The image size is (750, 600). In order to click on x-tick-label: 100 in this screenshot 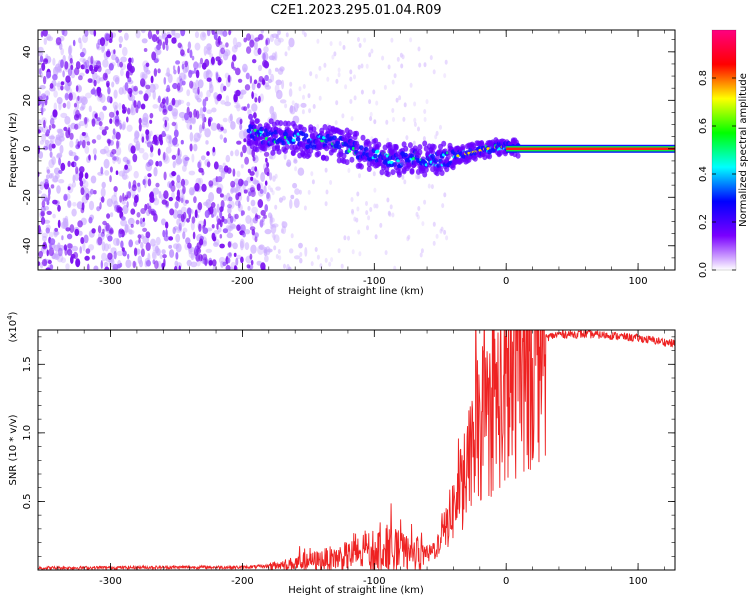, I will do `click(638, 281)`.